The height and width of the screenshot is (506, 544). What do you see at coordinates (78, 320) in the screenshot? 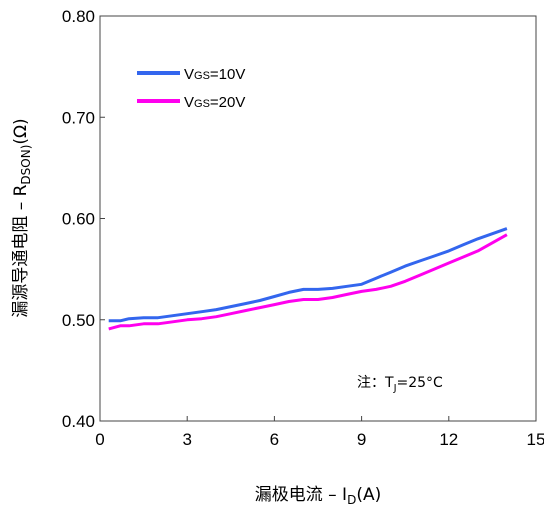
I see `y-tick-label: 0.50` at bounding box center [78, 320].